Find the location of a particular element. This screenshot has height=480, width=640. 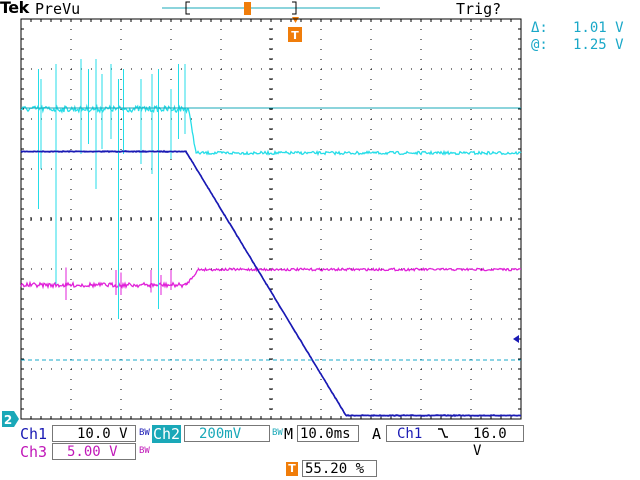

ch3-label: Ch3 is located at coordinates (34, 452).